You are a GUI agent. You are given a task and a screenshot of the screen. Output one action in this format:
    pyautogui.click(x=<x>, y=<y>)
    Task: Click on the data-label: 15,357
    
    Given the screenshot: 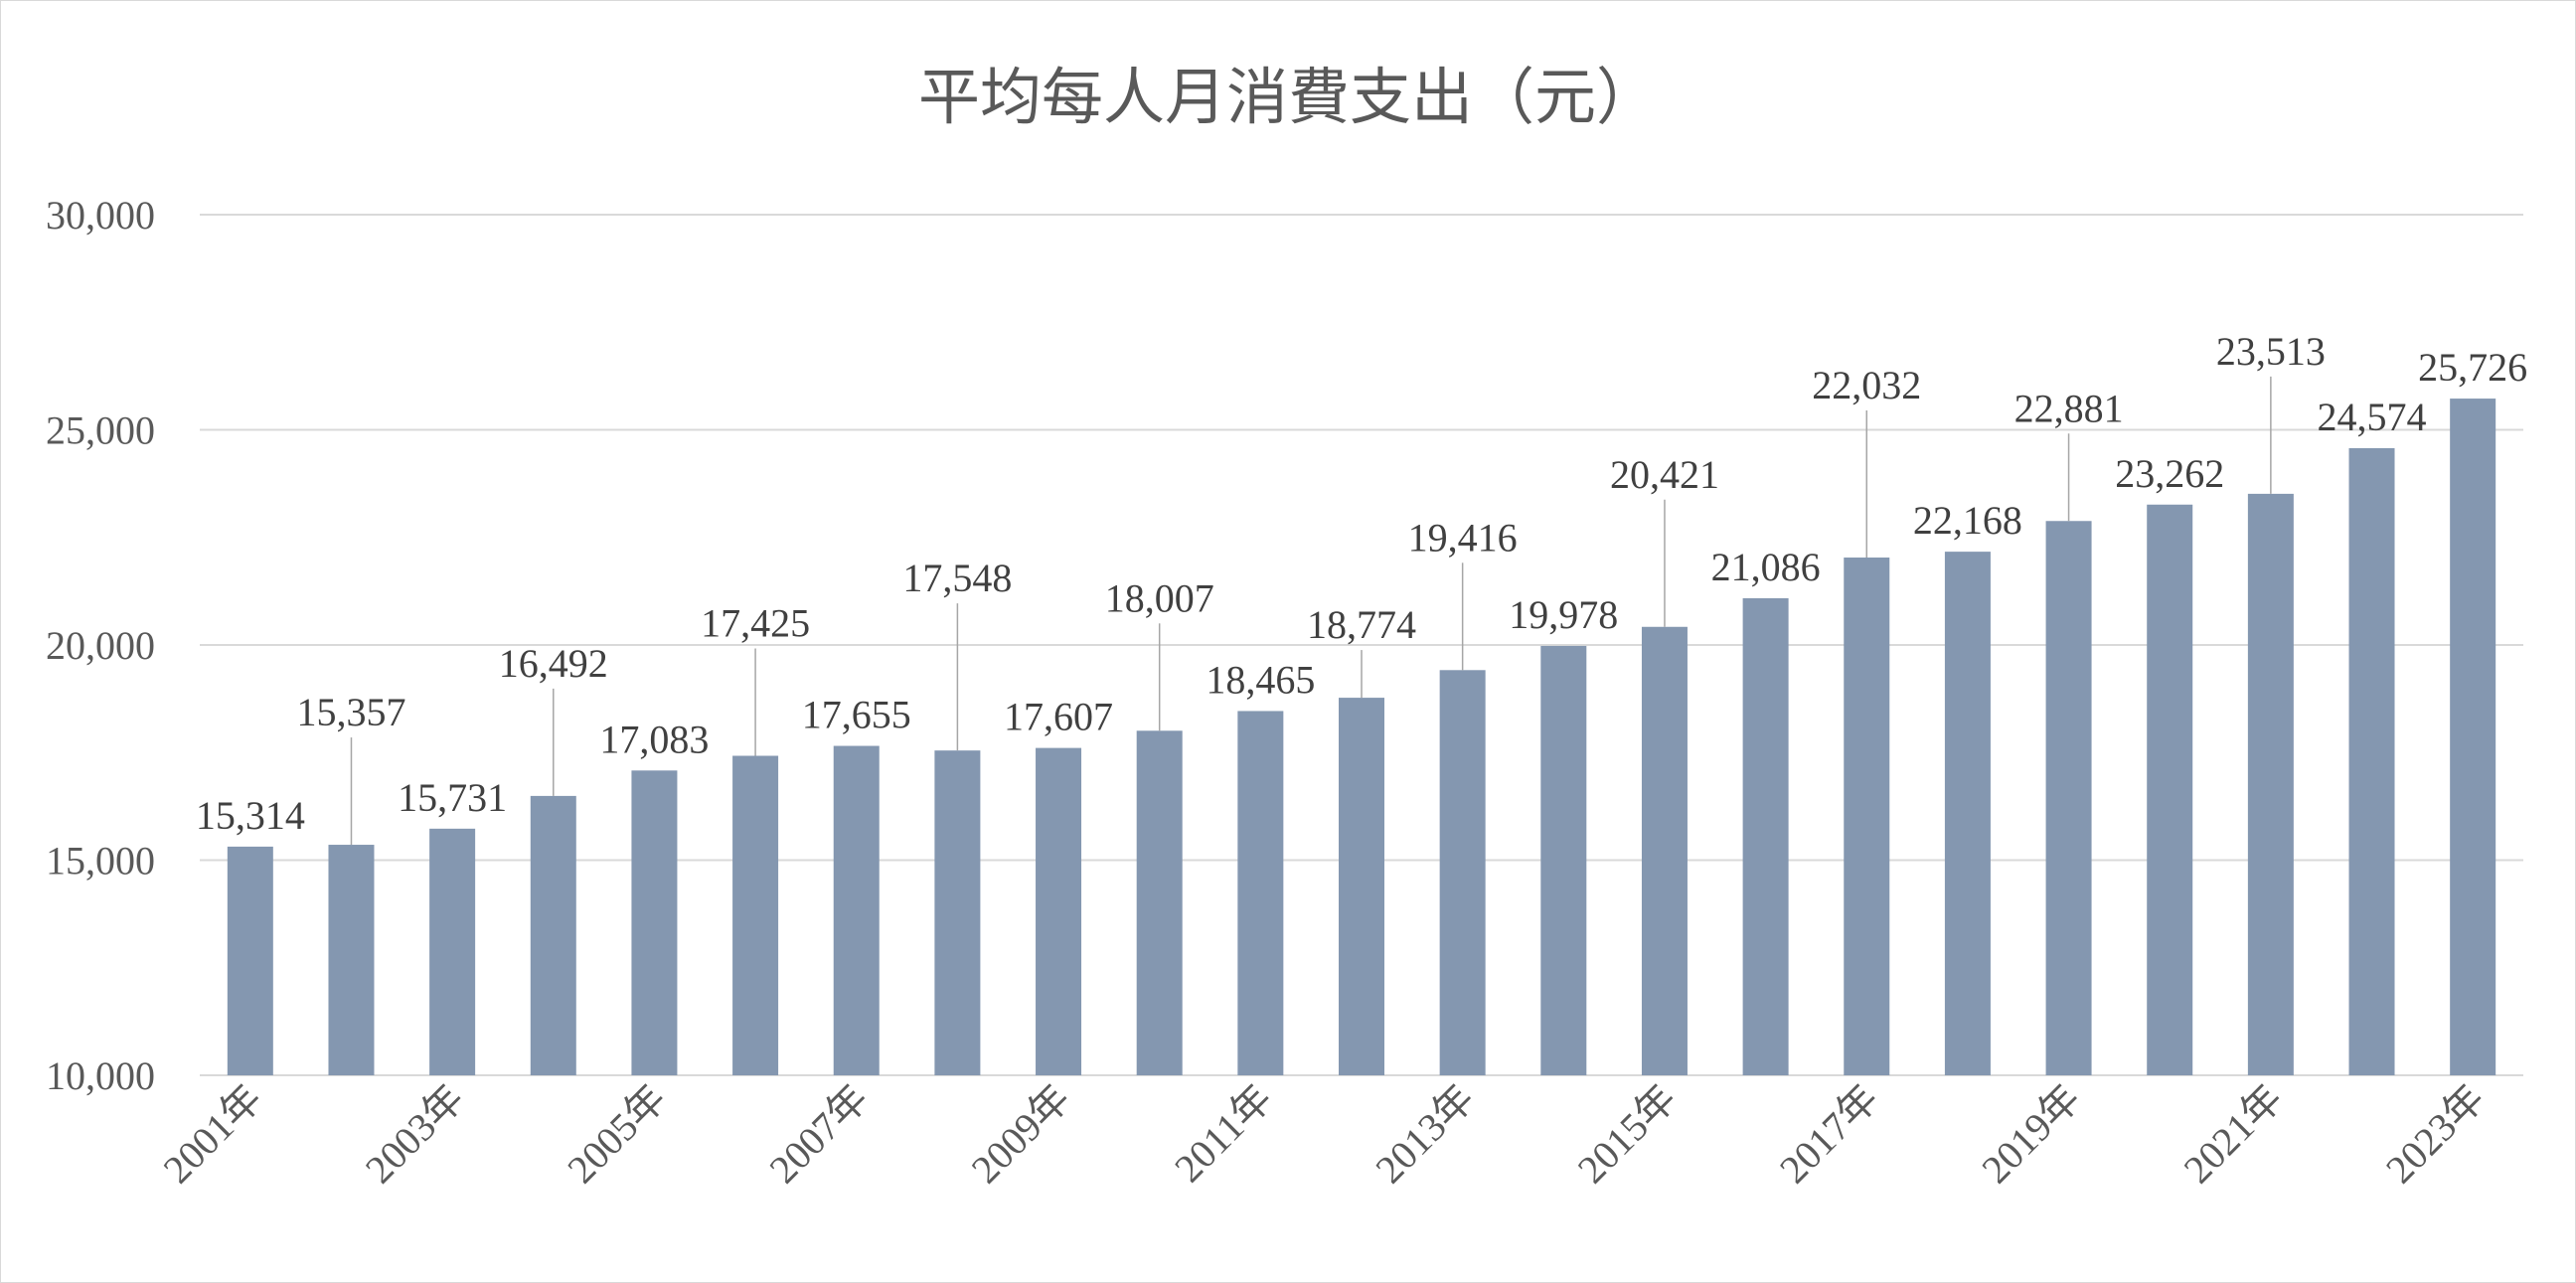 What is the action you would take?
    pyautogui.click(x=350, y=712)
    